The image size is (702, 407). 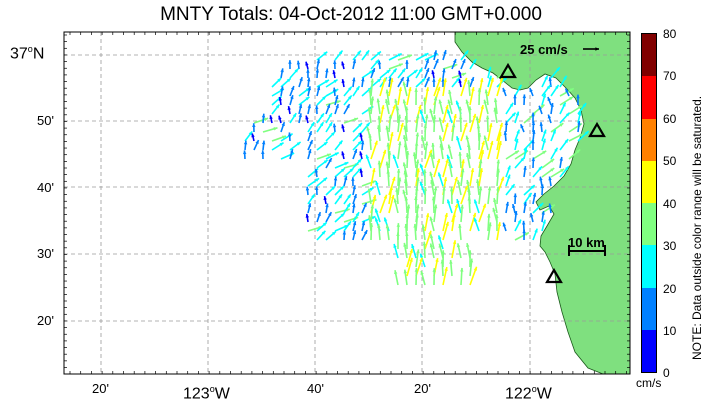 What do you see at coordinates (649, 383) in the screenshot?
I see `colorbar-unit: cm/s` at bounding box center [649, 383].